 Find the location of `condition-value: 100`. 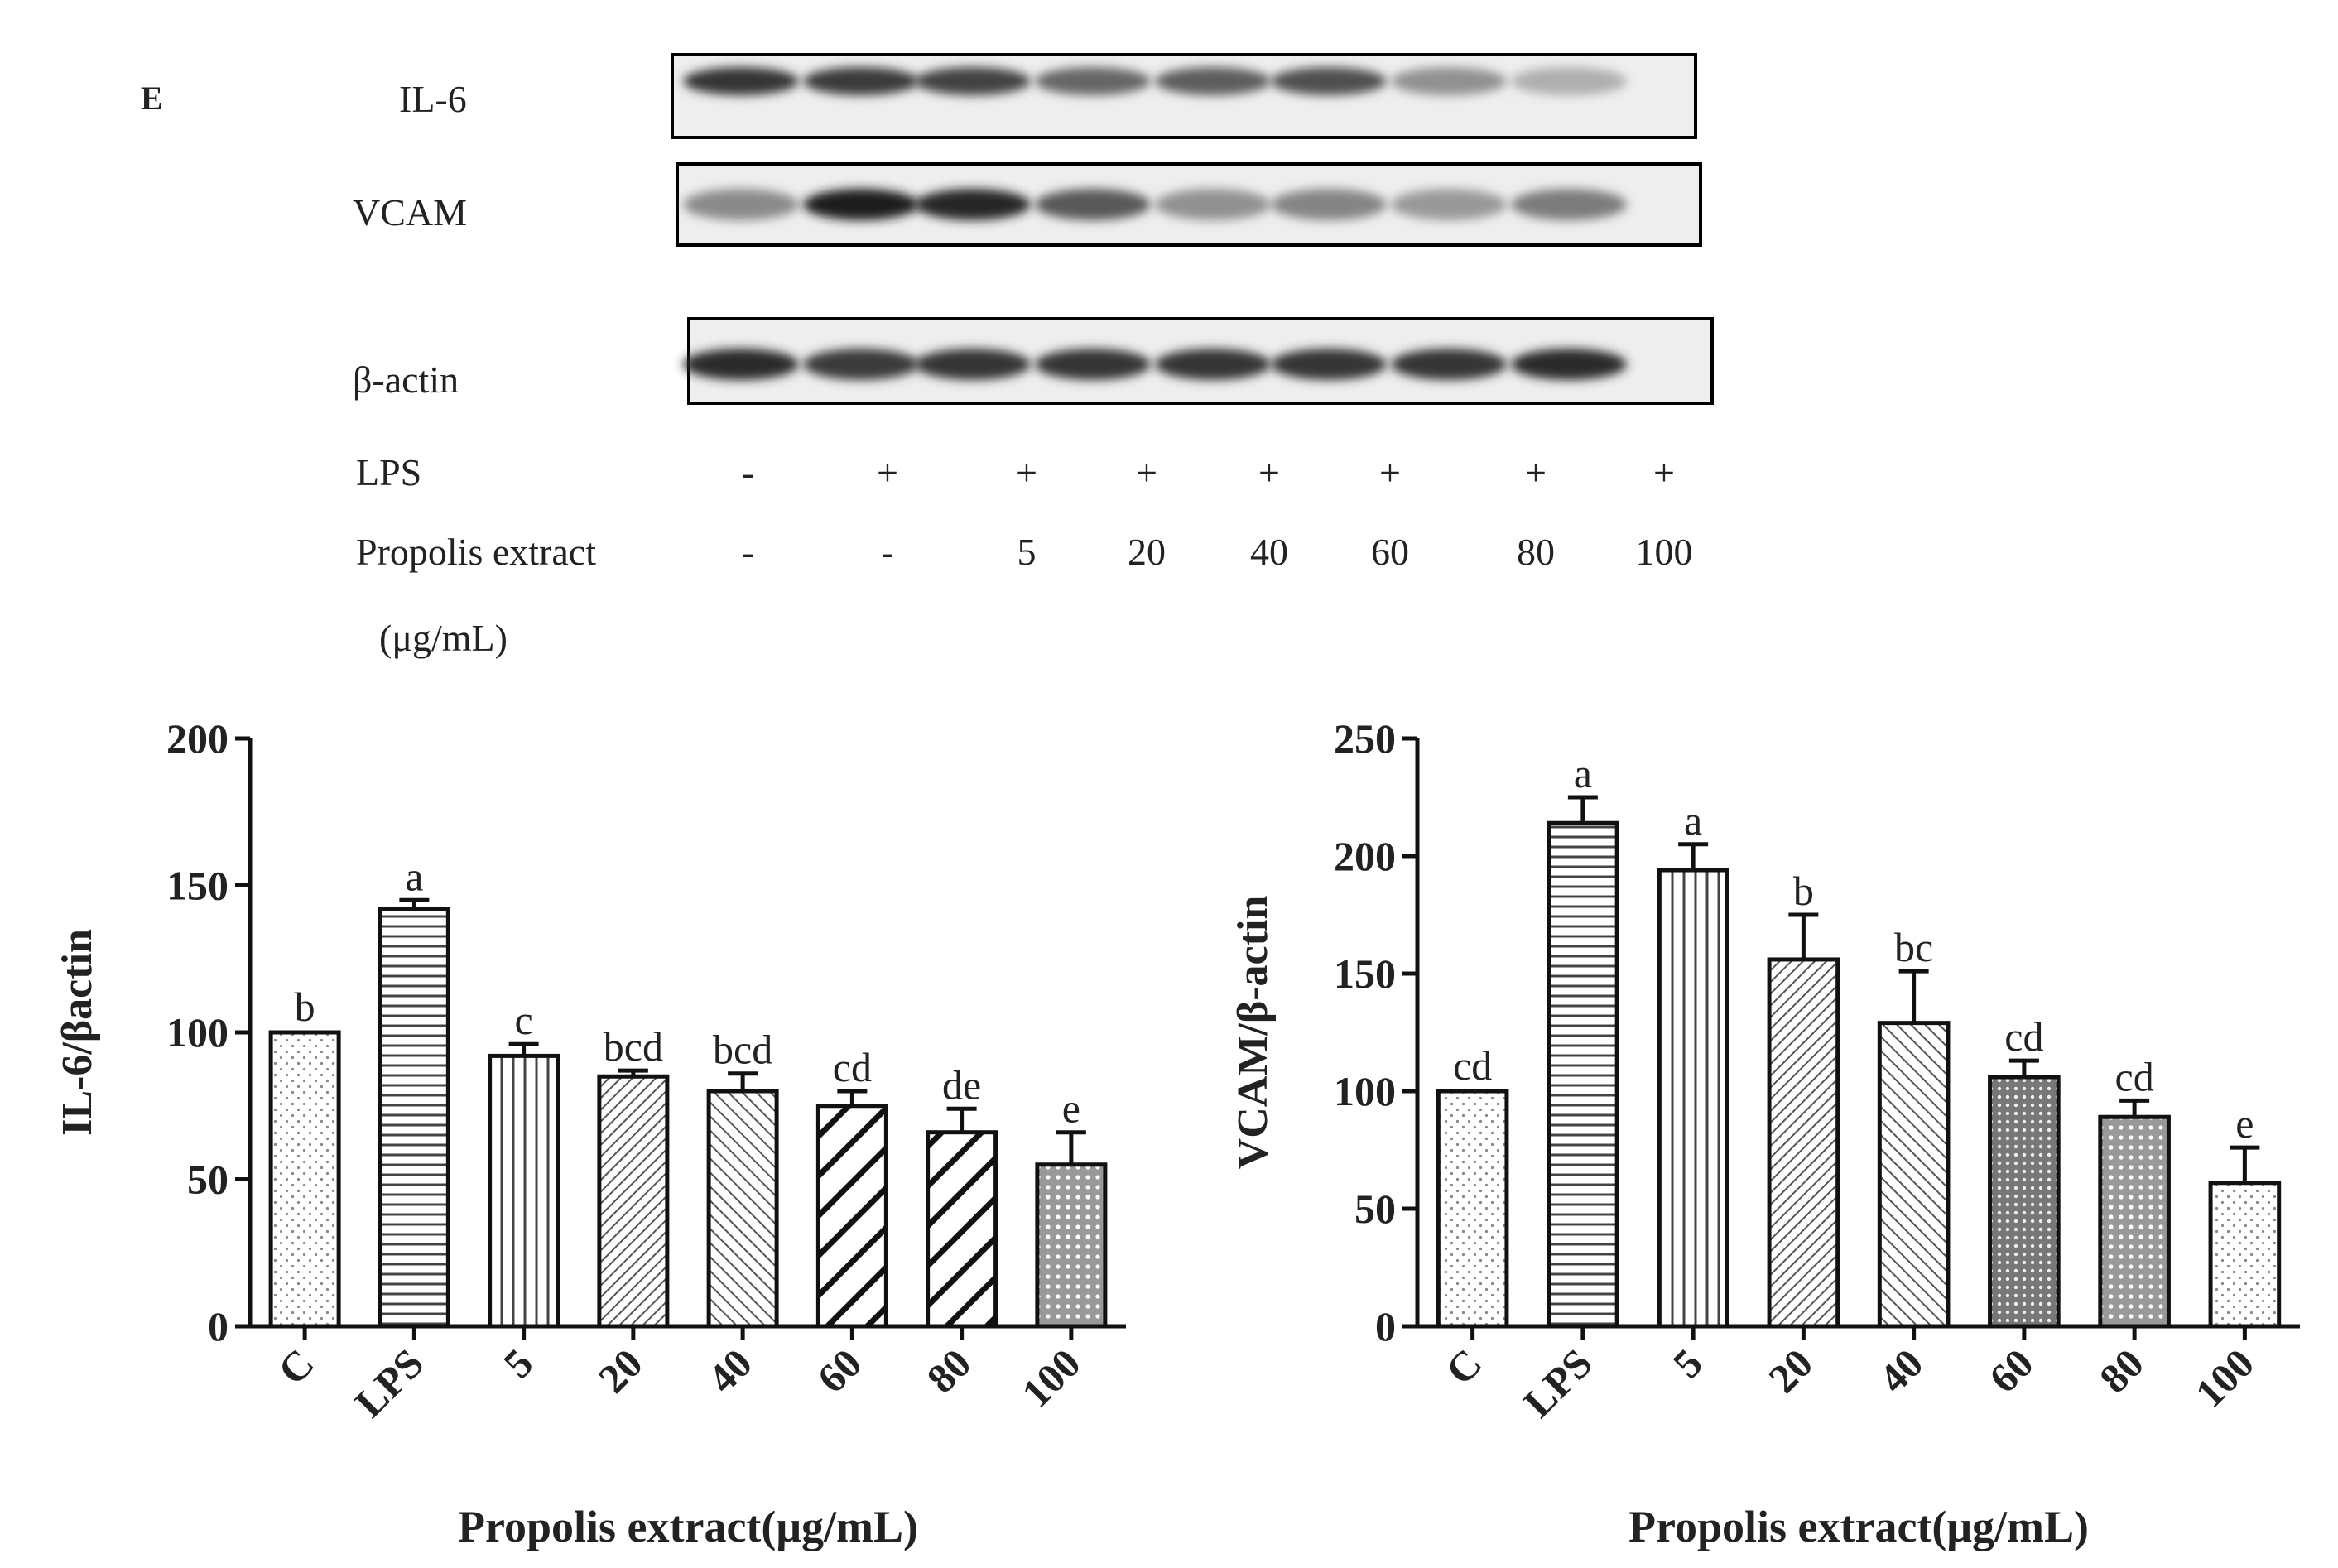

condition-value: 100 is located at coordinates (1664, 552).